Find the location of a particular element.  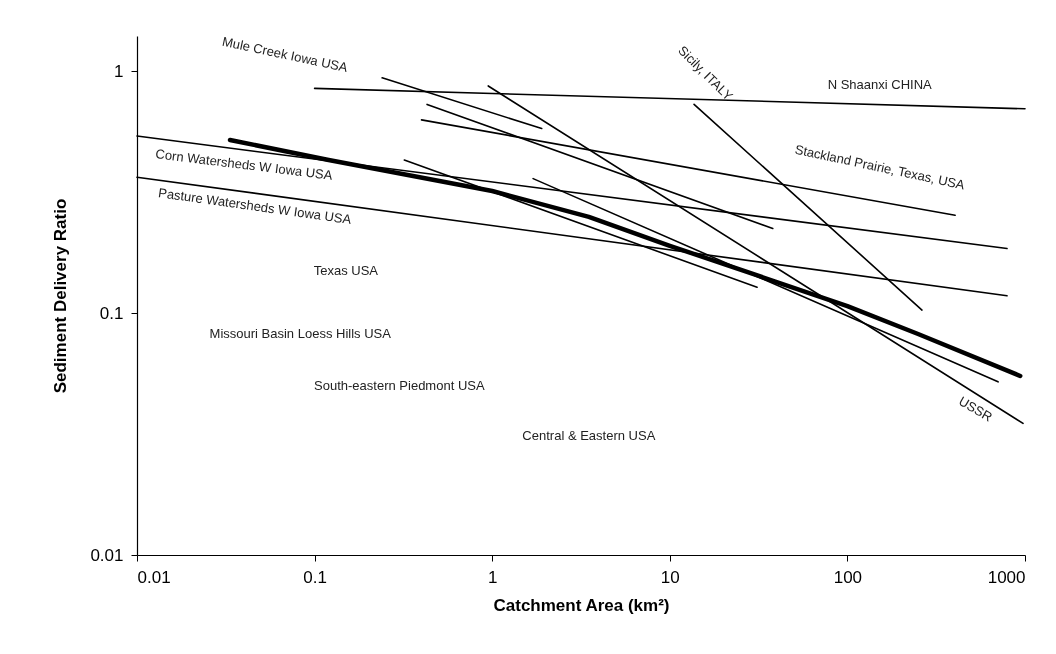

annotation: Missouri Basin Loess Hills USA is located at coordinates (300, 334).